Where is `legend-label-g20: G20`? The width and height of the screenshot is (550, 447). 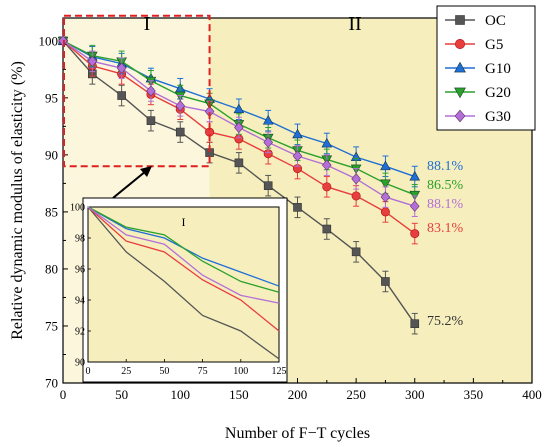
legend-label-g20: G20 is located at coordinates (498, 93).